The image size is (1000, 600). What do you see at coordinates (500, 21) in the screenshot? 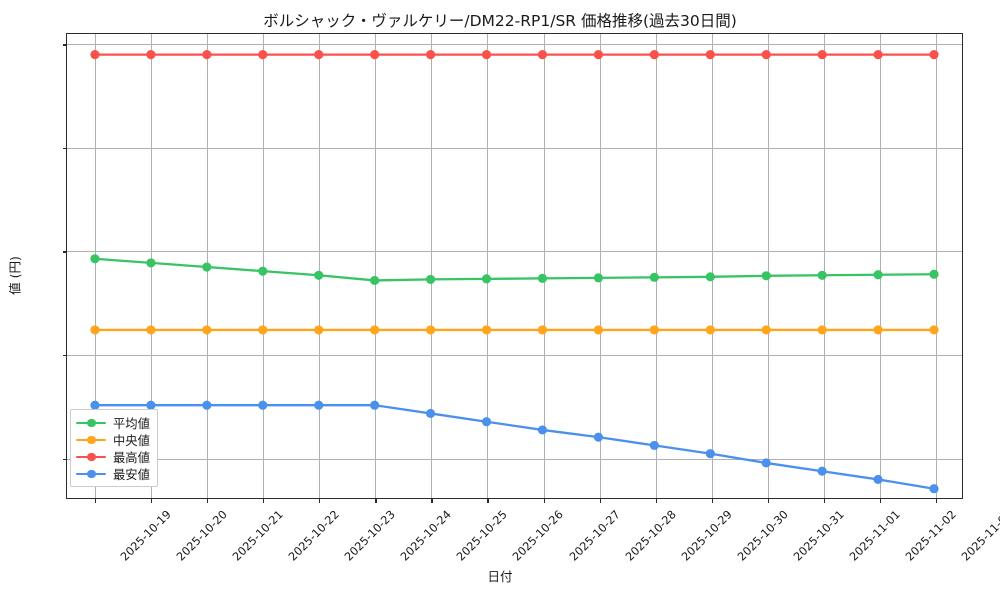
I see `chart-title: ボルシャック・ヴァルケリー/DM22-RP1/SR 価格推移(過去30日間)` at bounding box center [500, 21].